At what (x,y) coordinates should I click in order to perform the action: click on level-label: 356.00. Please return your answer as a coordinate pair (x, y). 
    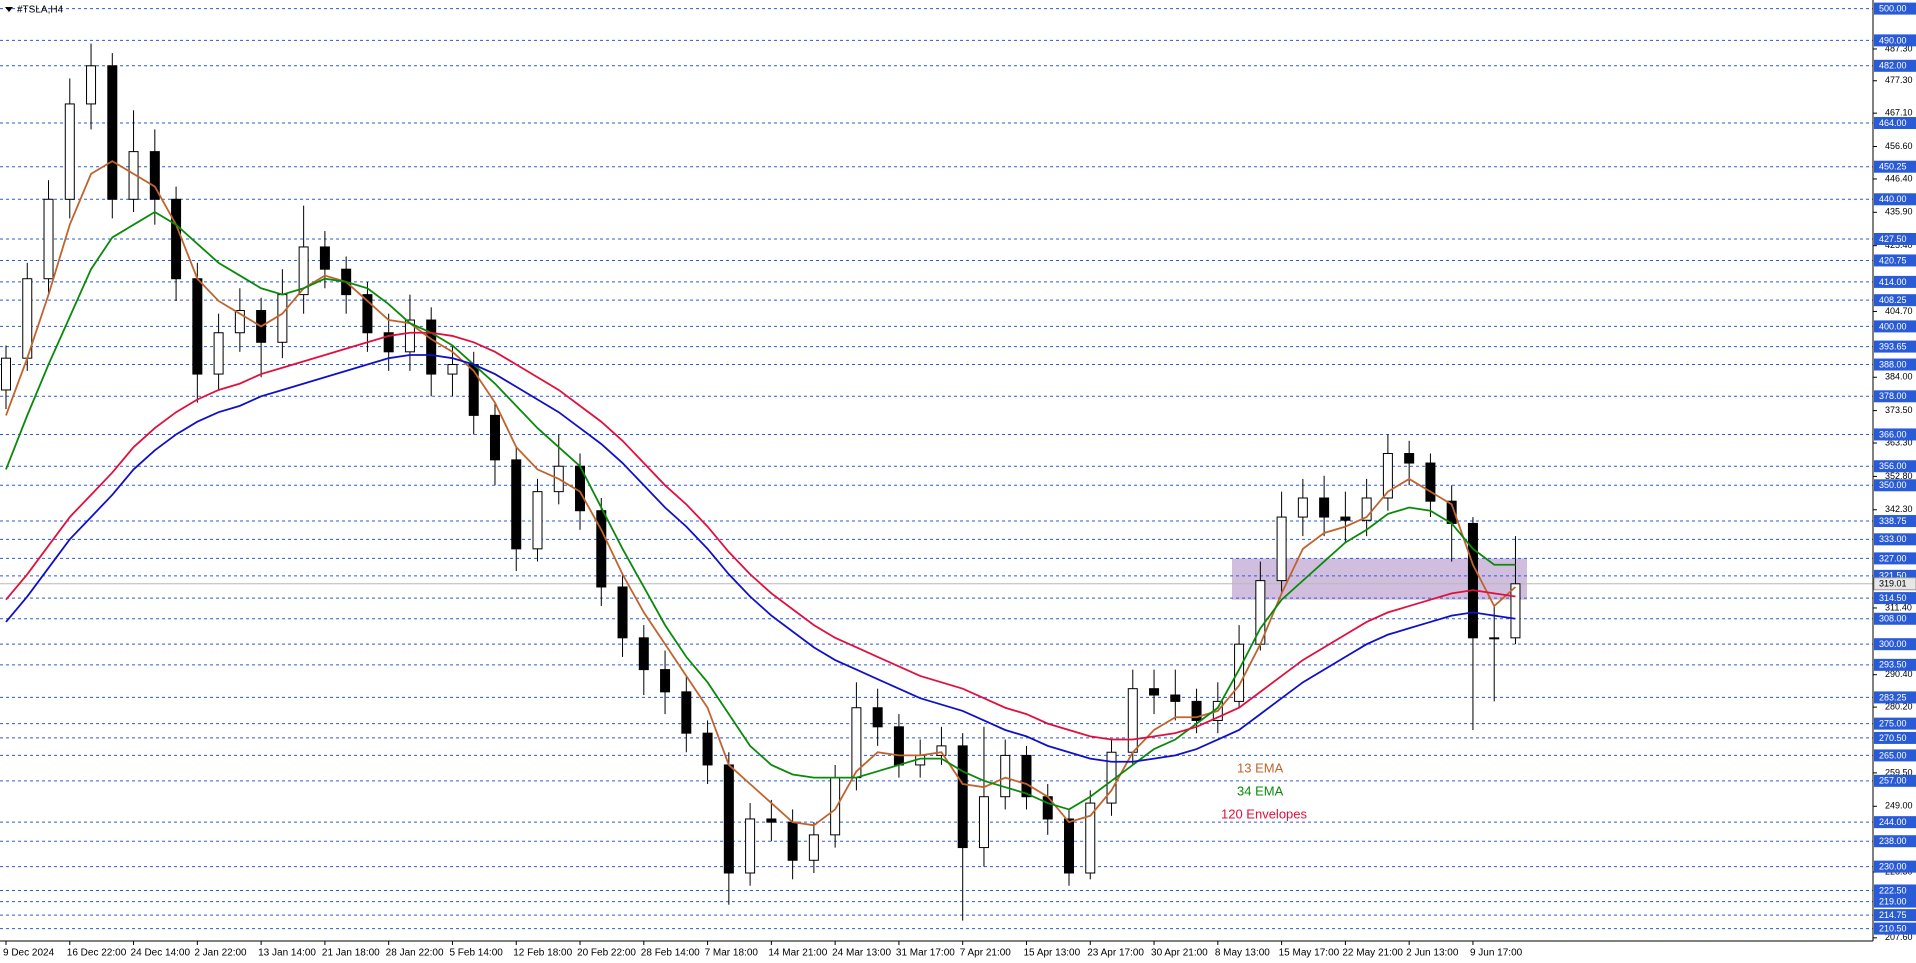
    Looking at the image, I should click on (1893, 466).